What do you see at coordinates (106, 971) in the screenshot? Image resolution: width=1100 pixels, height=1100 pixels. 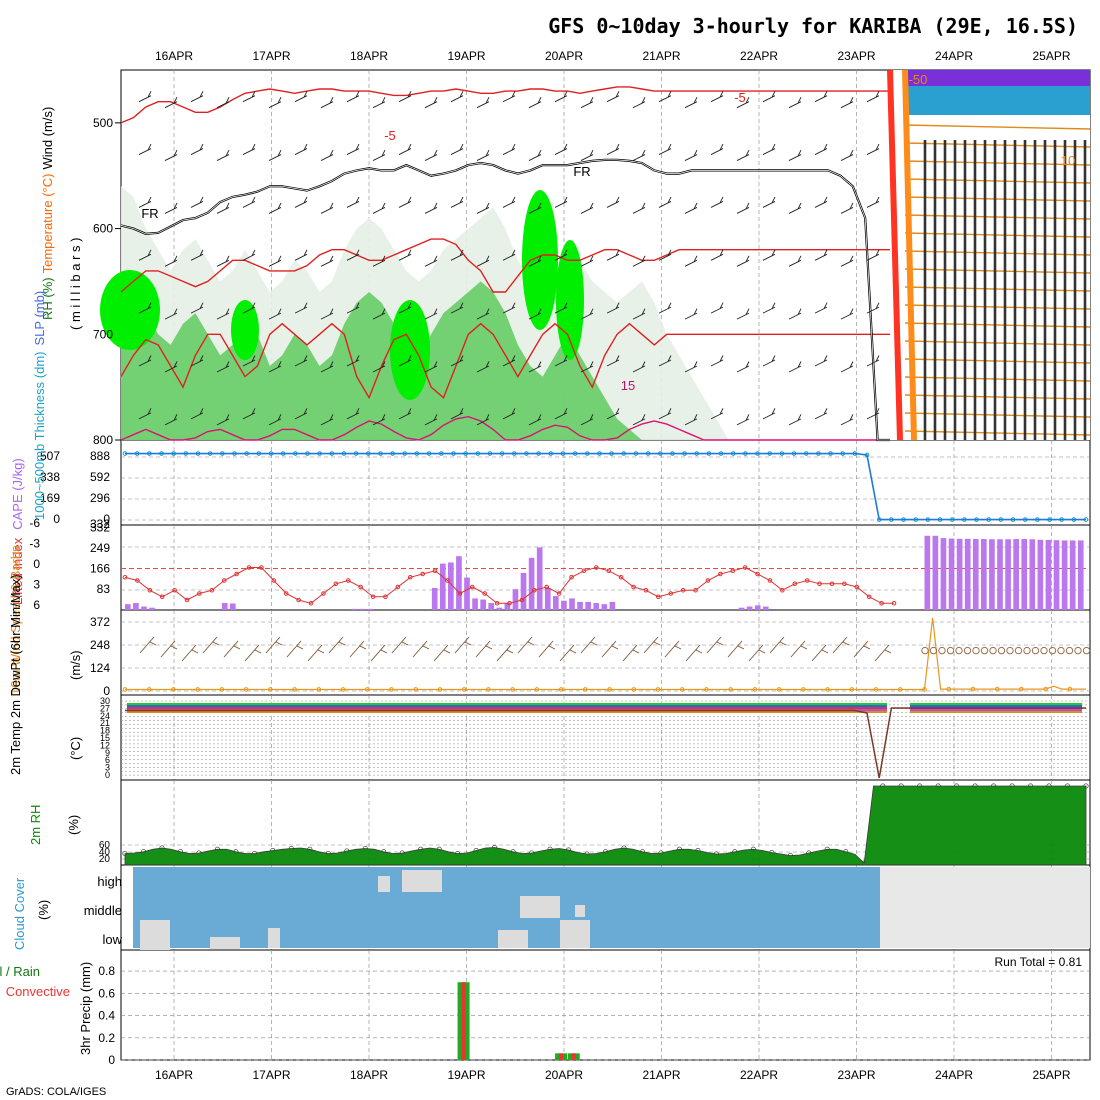 I see `precip-tick-label: 0.8` at bounding box center [106, 971].